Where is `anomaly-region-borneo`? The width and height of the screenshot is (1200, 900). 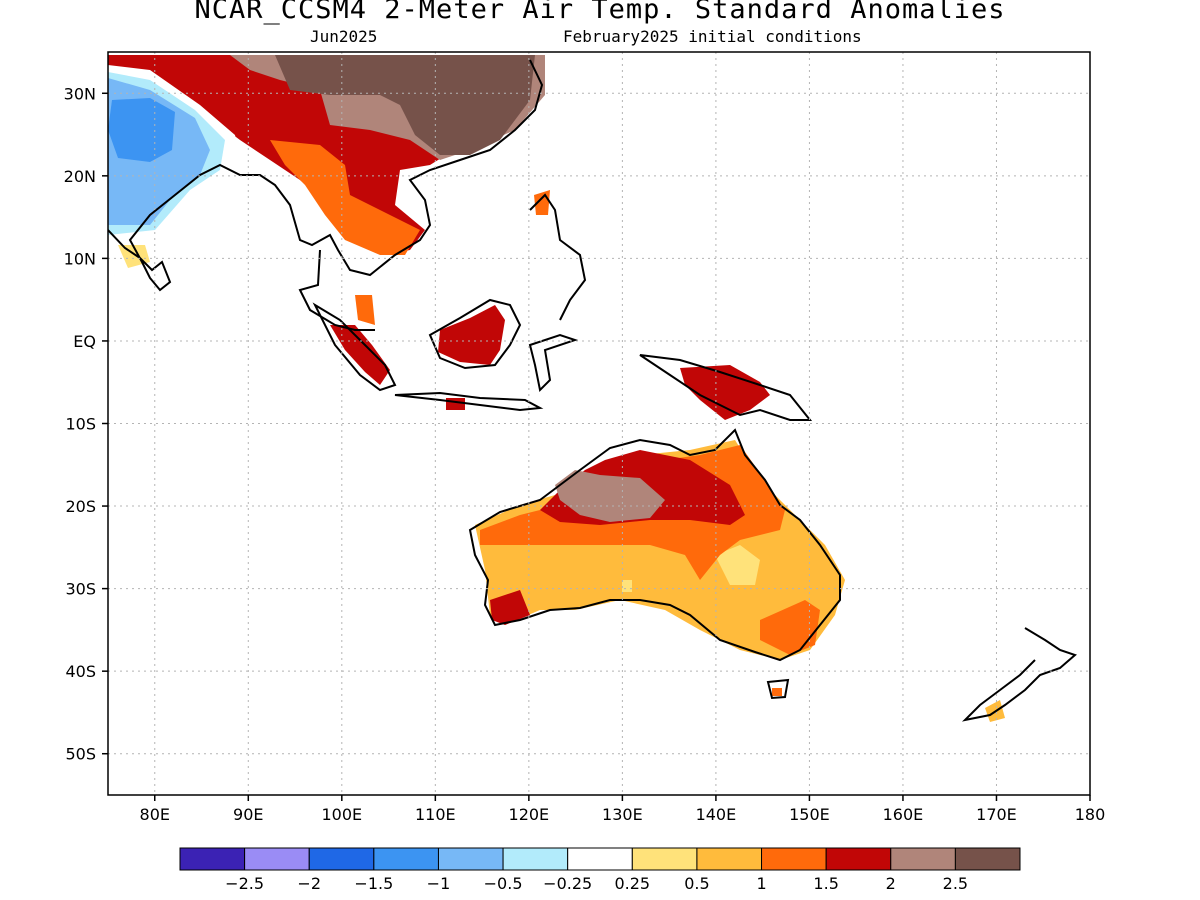 anomaly-region-borneo is located at coordinates (471, 335).